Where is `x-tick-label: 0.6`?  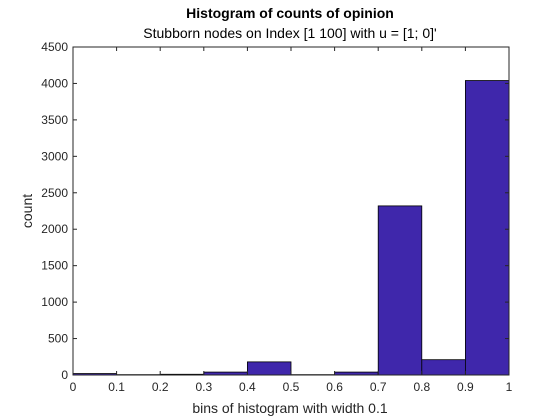
x-tick-label: 0.6 is located at coordinates (334, 387).